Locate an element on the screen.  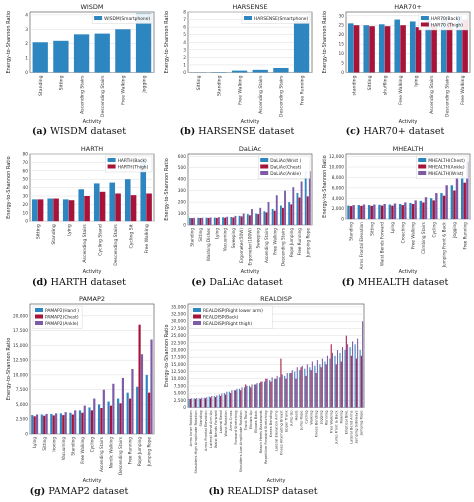
y-tick-label: 4 is located at coordinates (184, 43).